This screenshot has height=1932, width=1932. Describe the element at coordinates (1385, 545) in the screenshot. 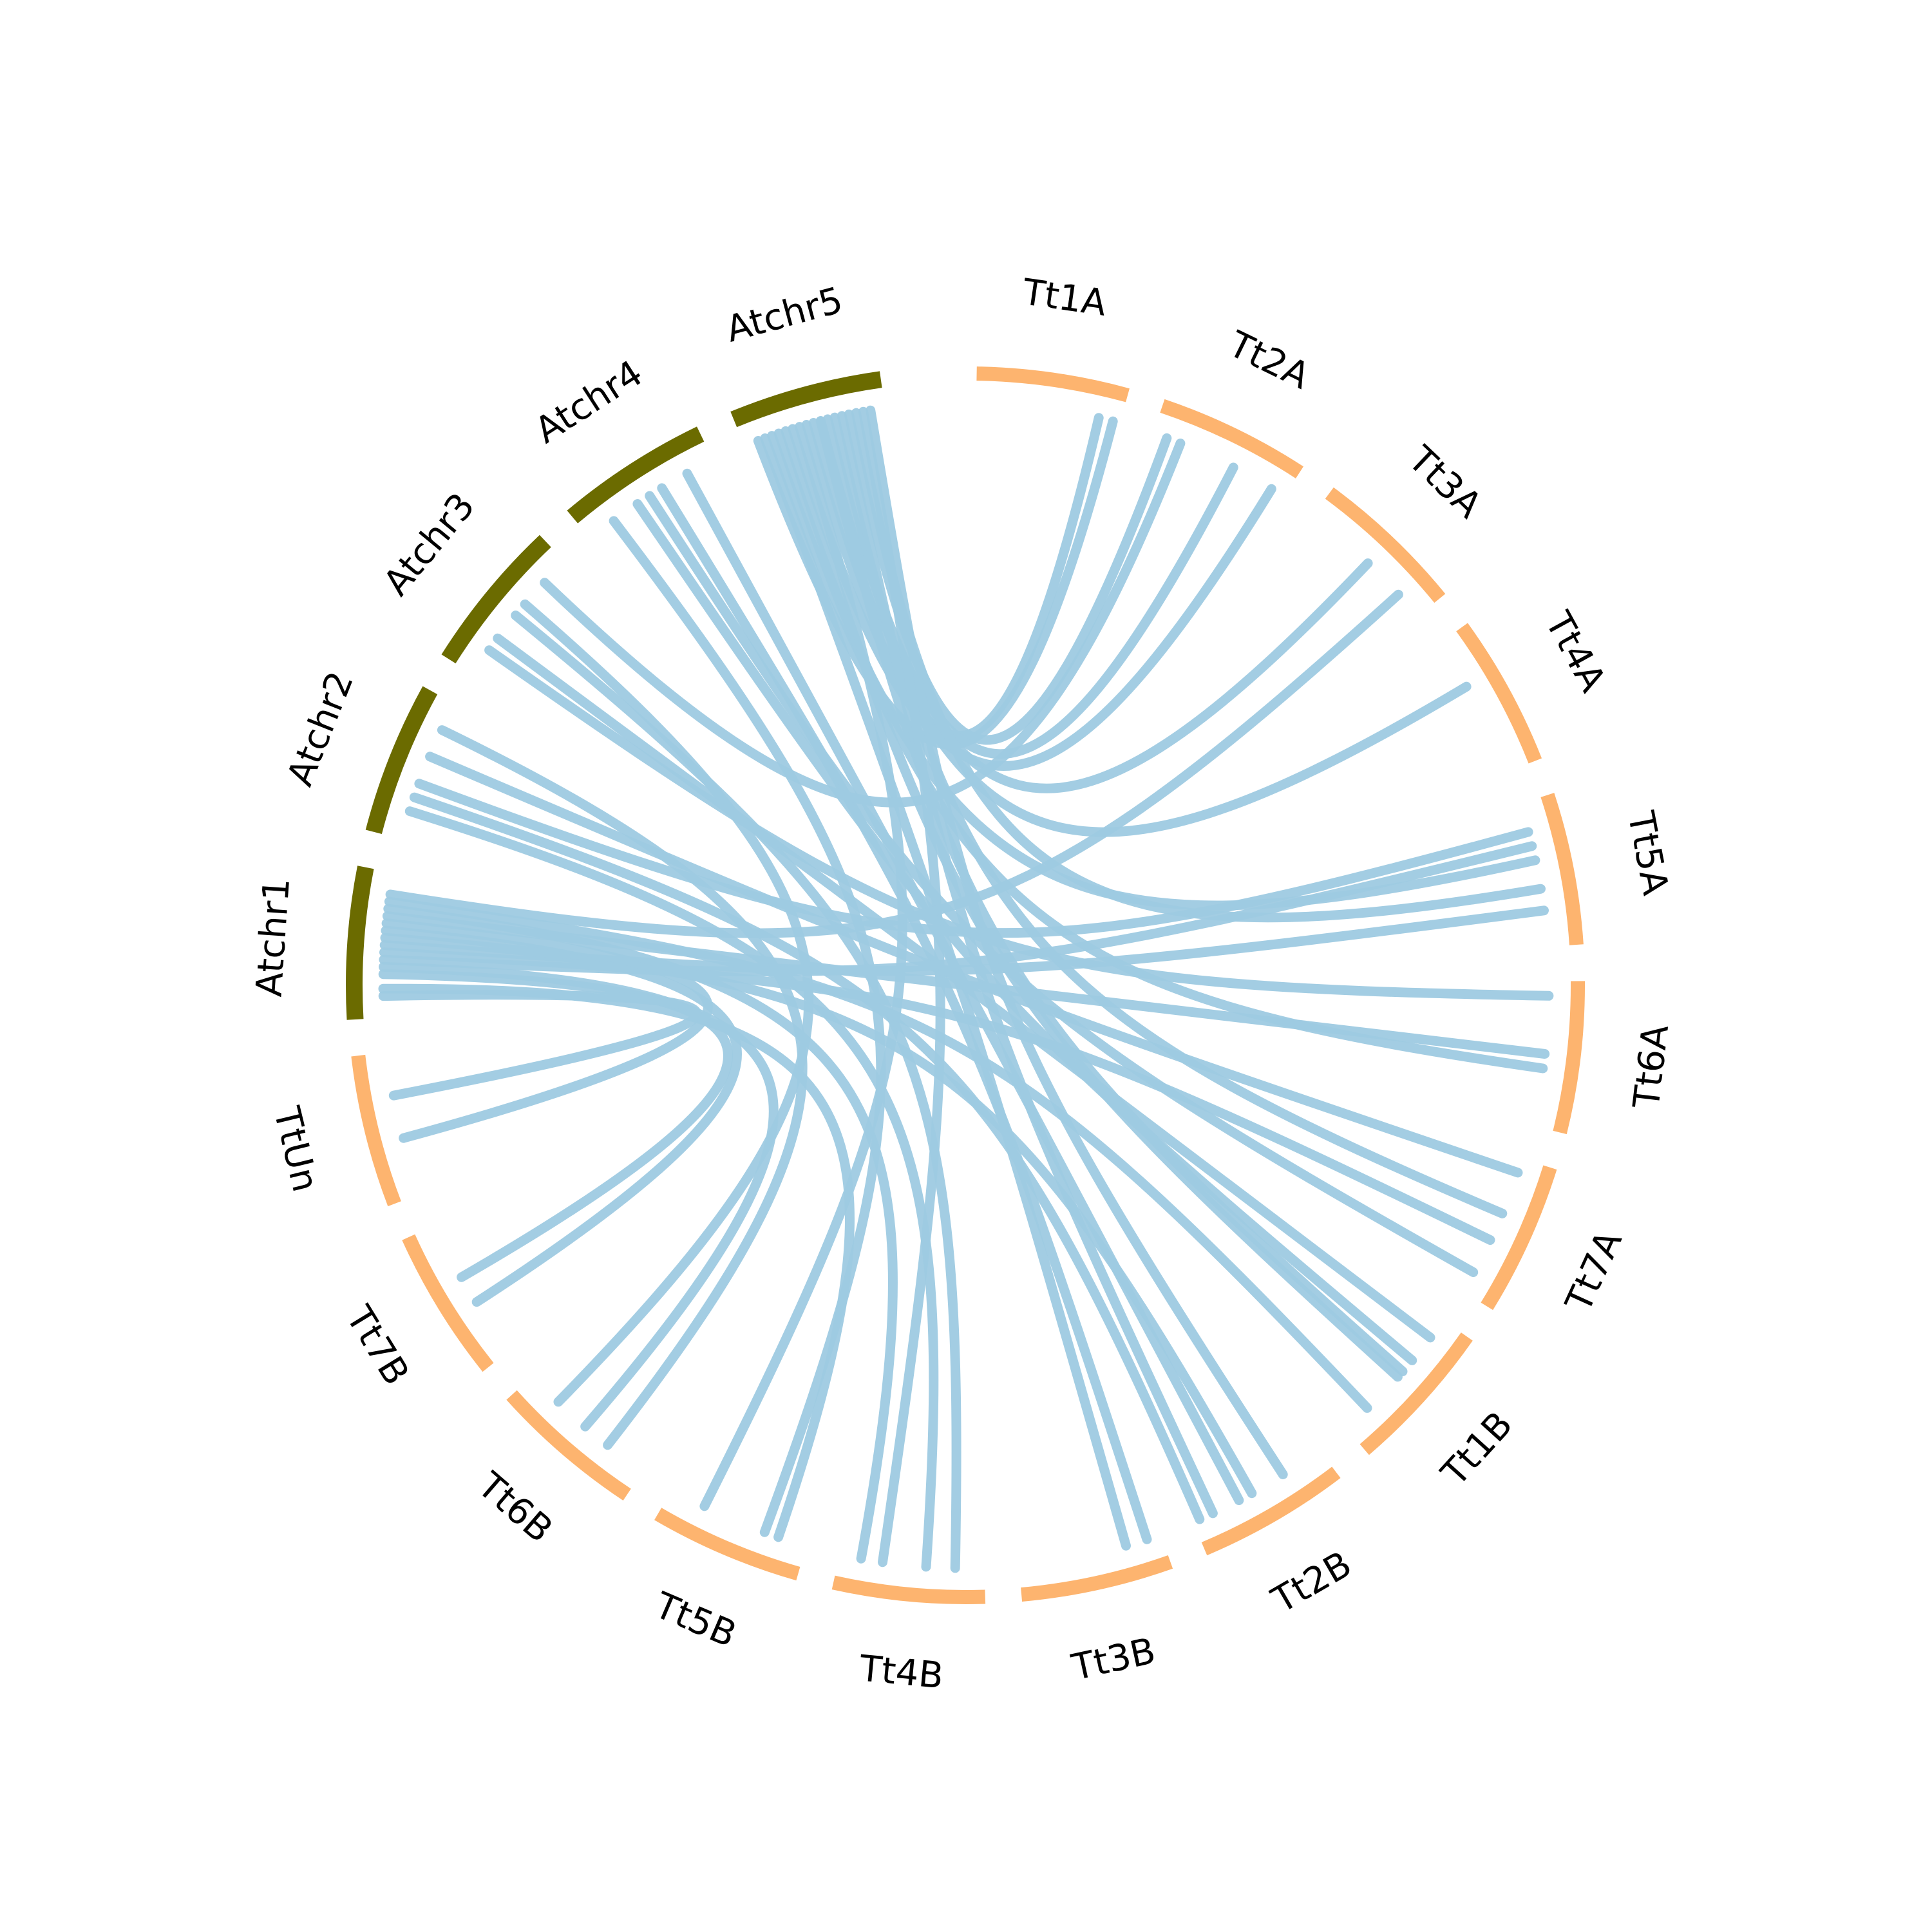

I see `chromosome-arc-tt3a` at that location.